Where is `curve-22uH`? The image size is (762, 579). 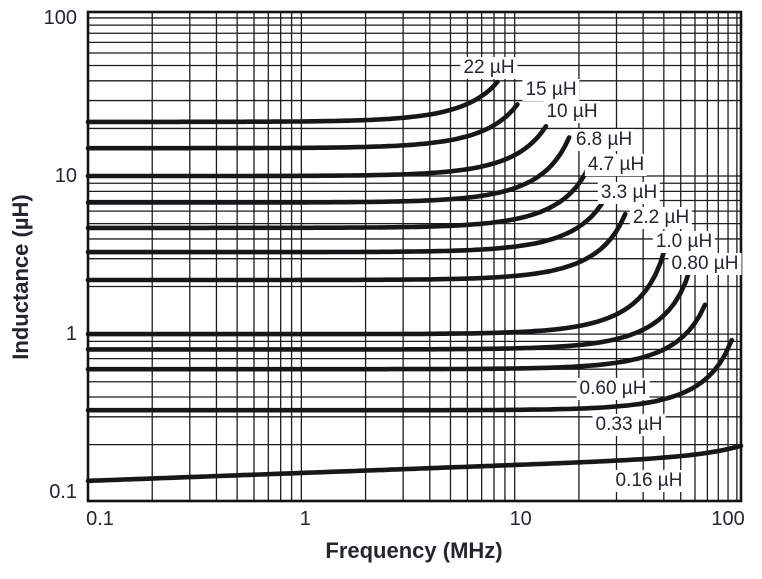
curve-22uH is located at coordinates (292, 102).